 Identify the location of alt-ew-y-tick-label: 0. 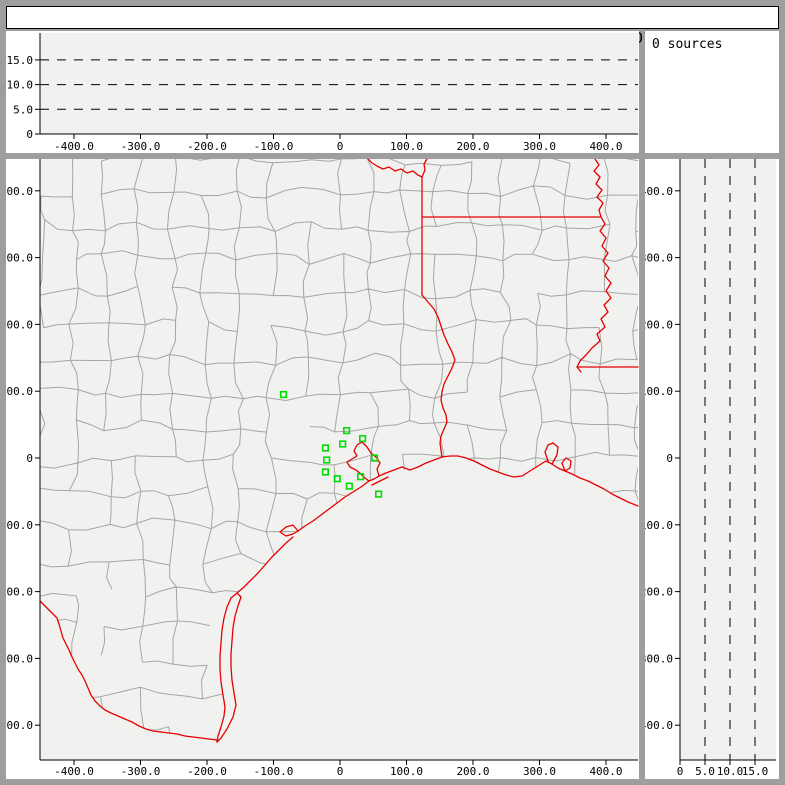
(29, 134).